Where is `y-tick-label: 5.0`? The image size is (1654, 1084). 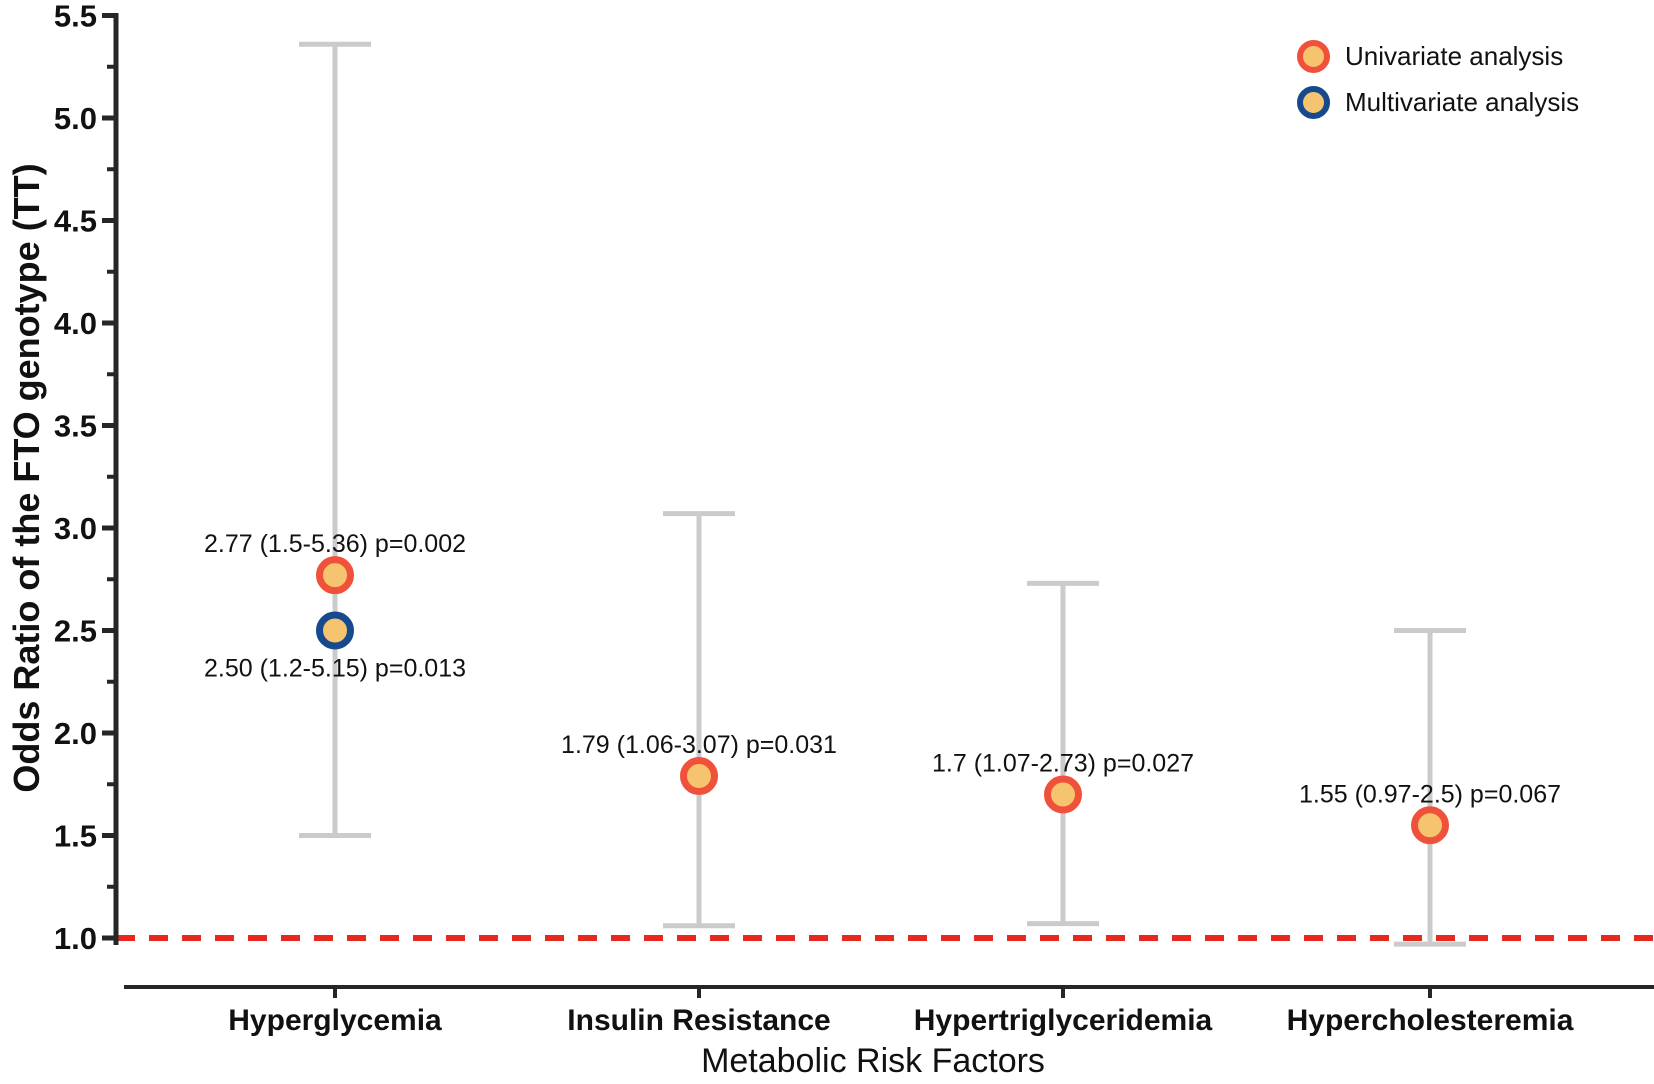 y-tick-label: 5.0 is located at coordinates (75, 118).